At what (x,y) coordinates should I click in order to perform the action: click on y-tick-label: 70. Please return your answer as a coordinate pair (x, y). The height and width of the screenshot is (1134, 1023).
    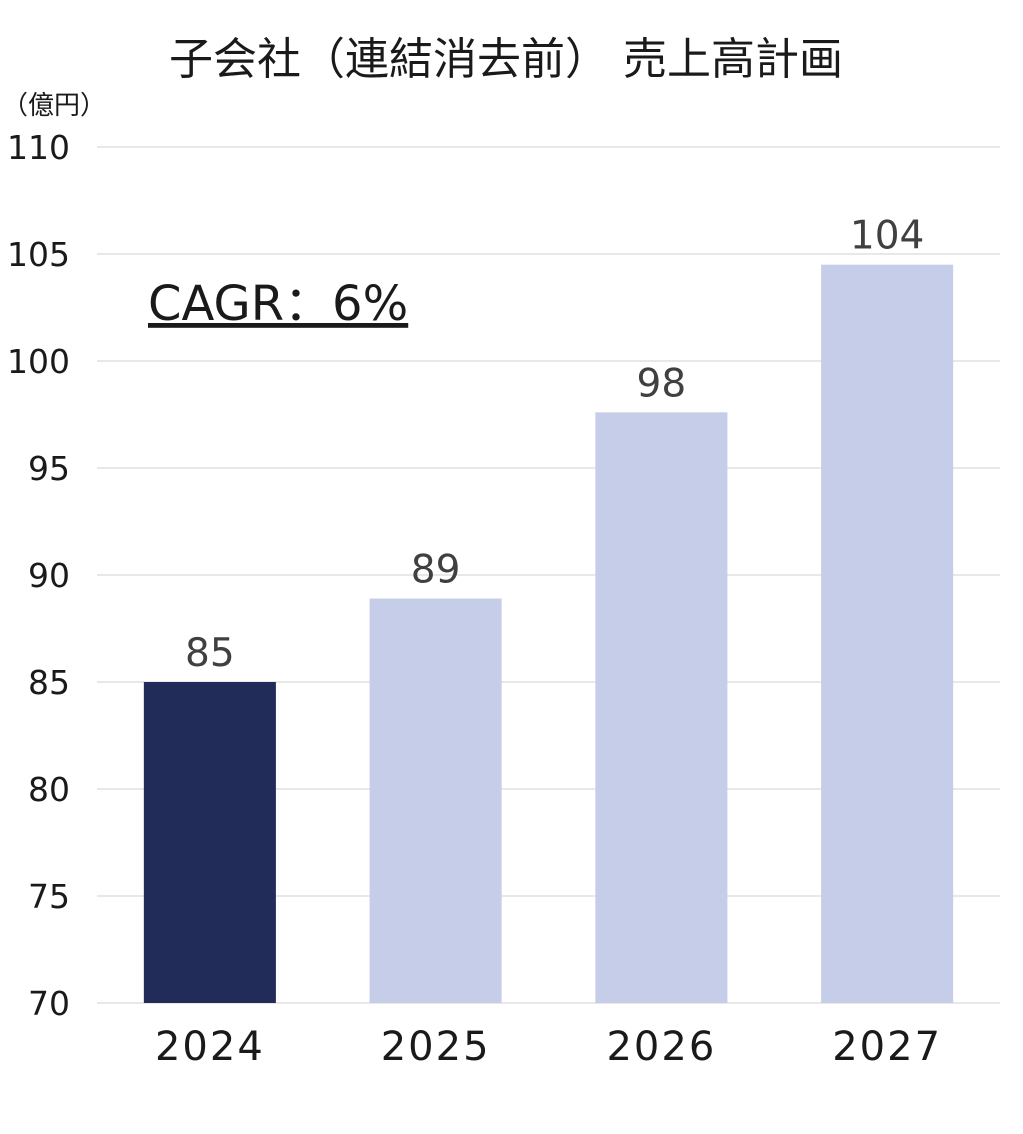
    Looking at the image, I should click on (49, 1003).